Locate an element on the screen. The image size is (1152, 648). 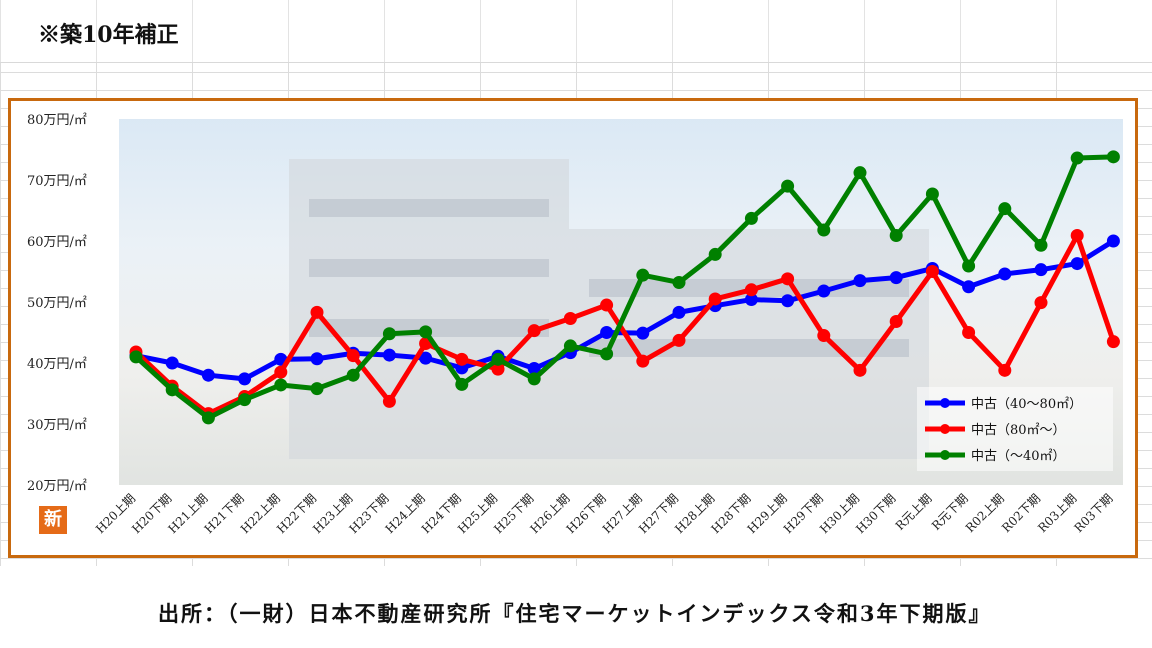
header-area is located at coordinates (576, 31).